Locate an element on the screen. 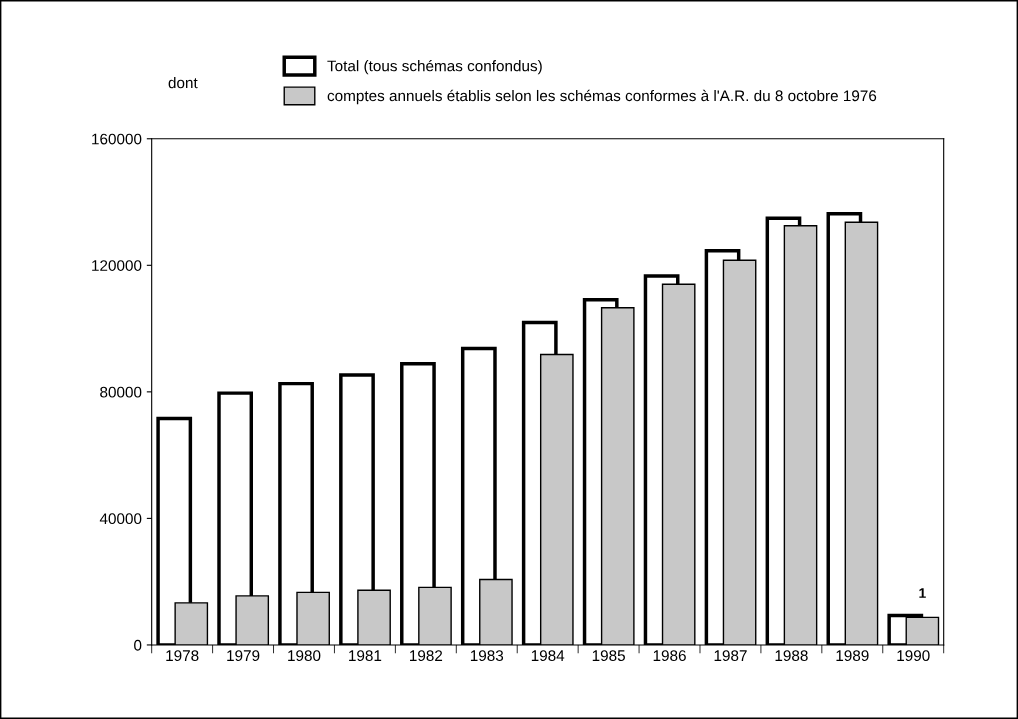  y-tick-label: 120000 is located at coordinates (117, 265).